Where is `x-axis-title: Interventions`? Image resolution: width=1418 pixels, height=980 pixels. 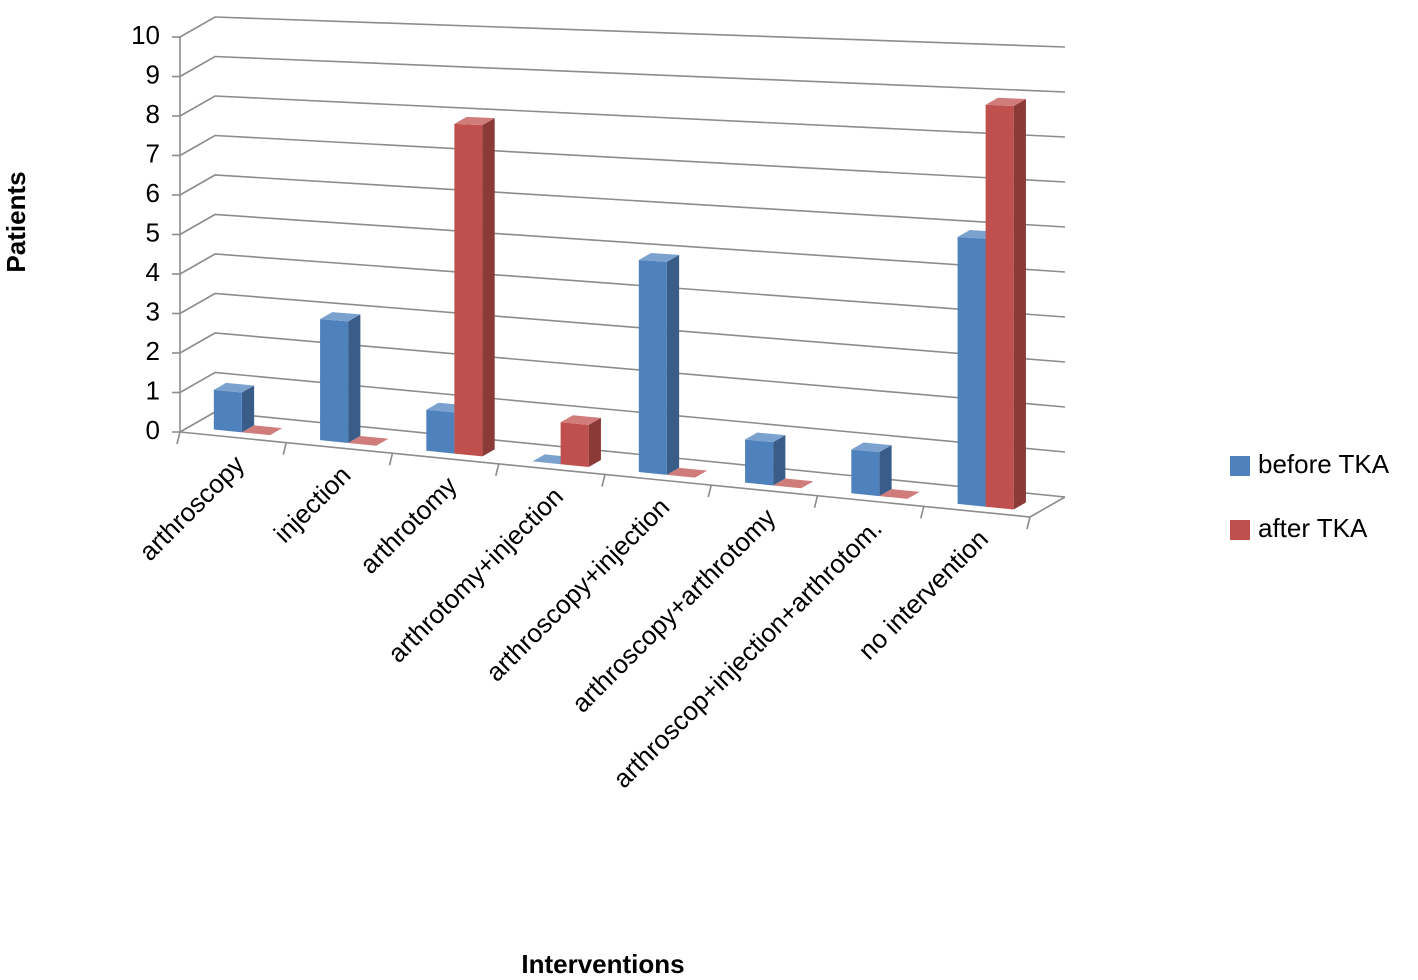
x-axis-title: Interventions is located at coordinates (602, 964).